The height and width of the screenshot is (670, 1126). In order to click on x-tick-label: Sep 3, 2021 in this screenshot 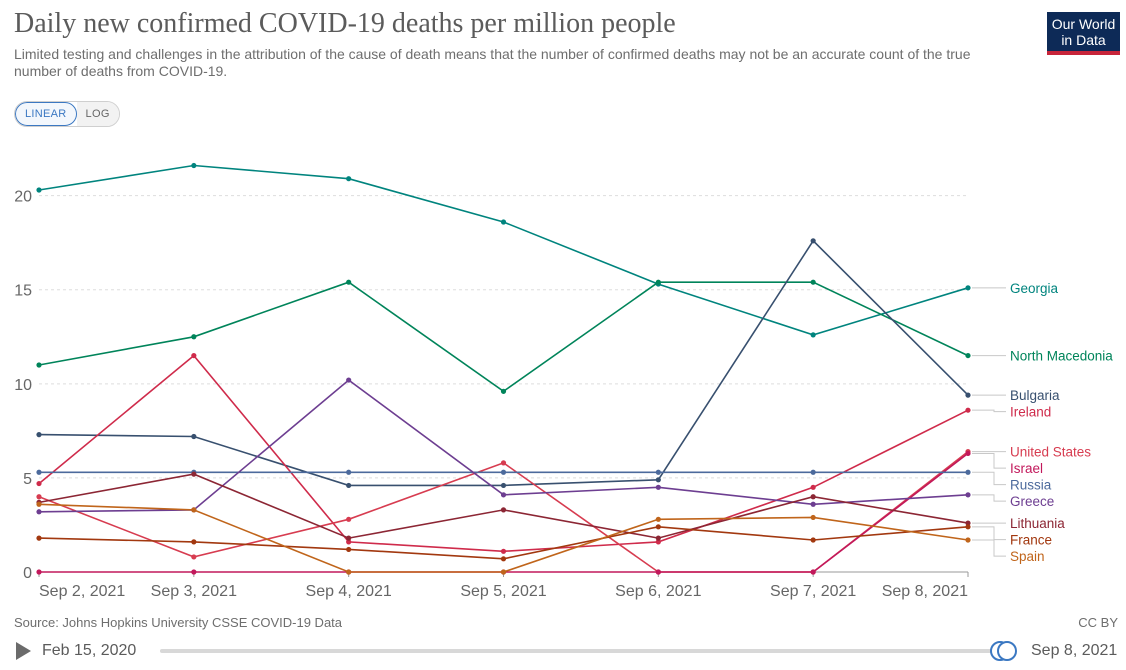, I will do `click(194, 591)`.